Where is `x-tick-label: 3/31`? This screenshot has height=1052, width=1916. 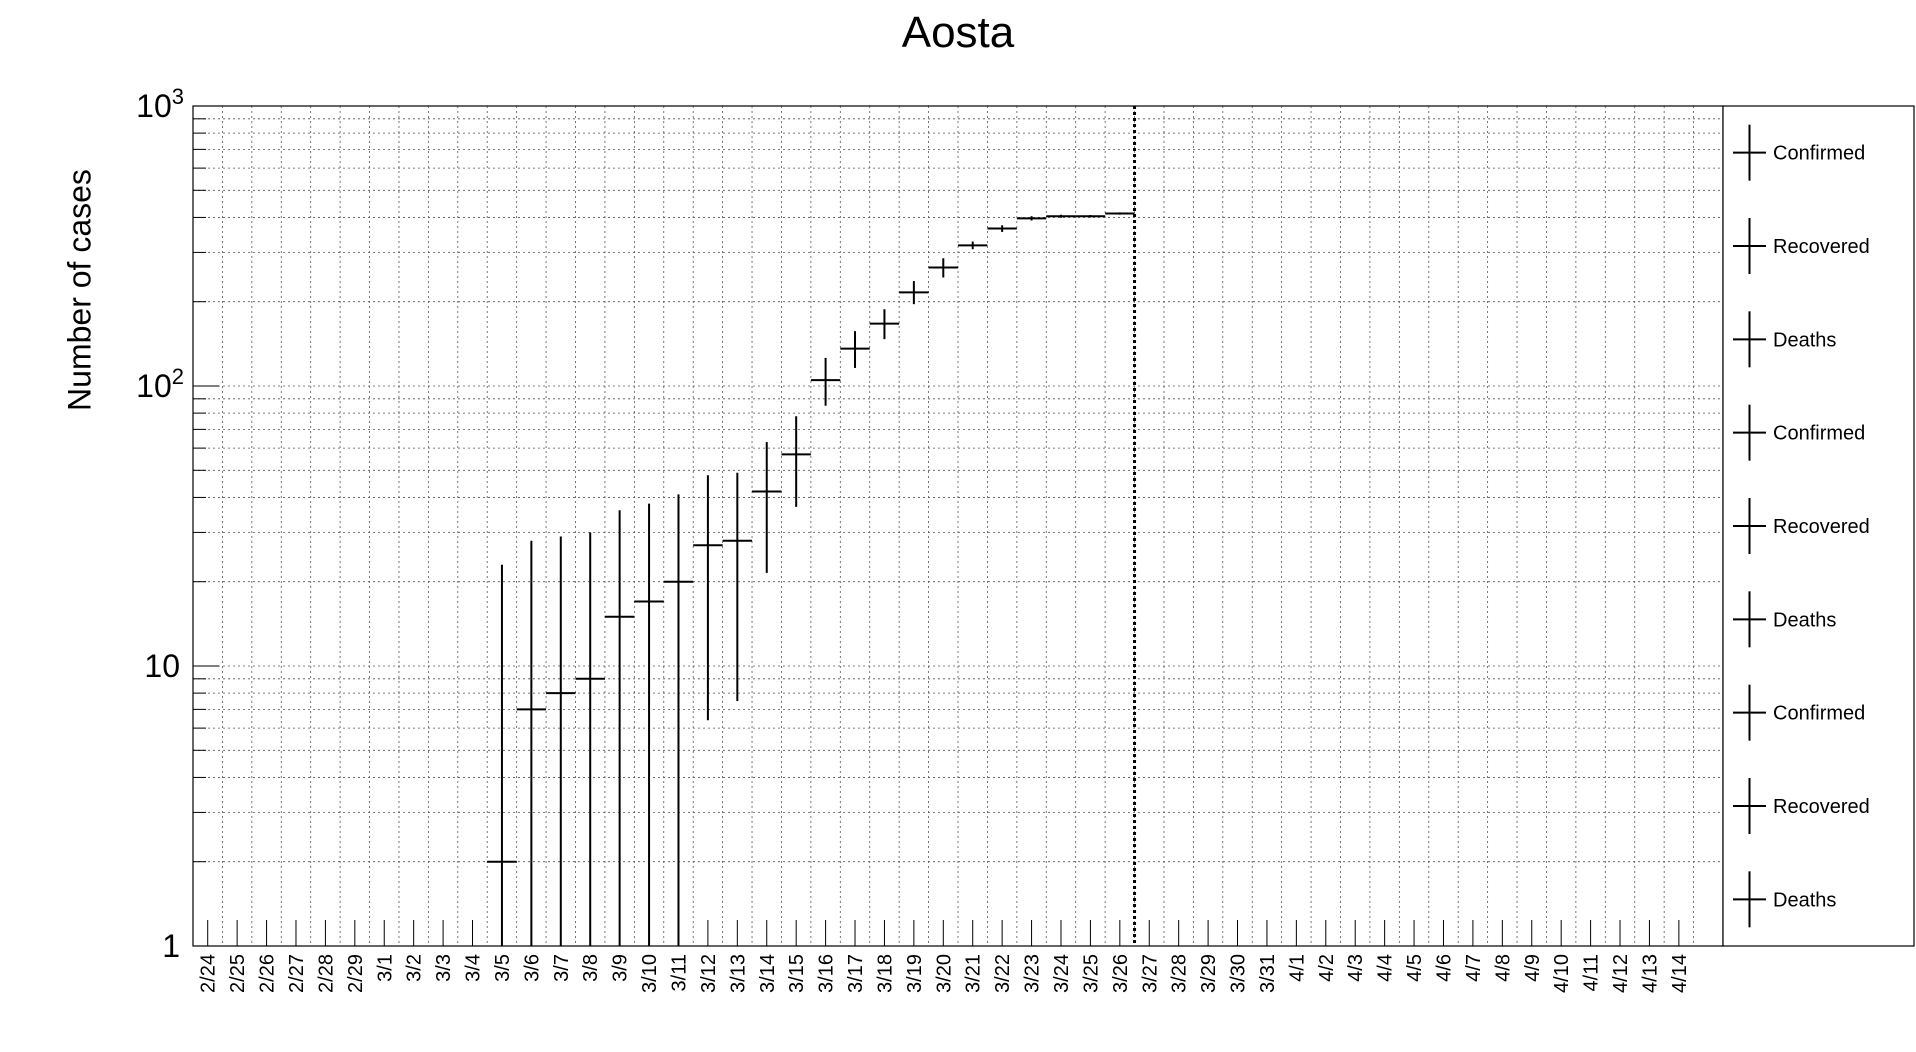
x-tick-label: 3/31 is located at coordinates (1268, 973).